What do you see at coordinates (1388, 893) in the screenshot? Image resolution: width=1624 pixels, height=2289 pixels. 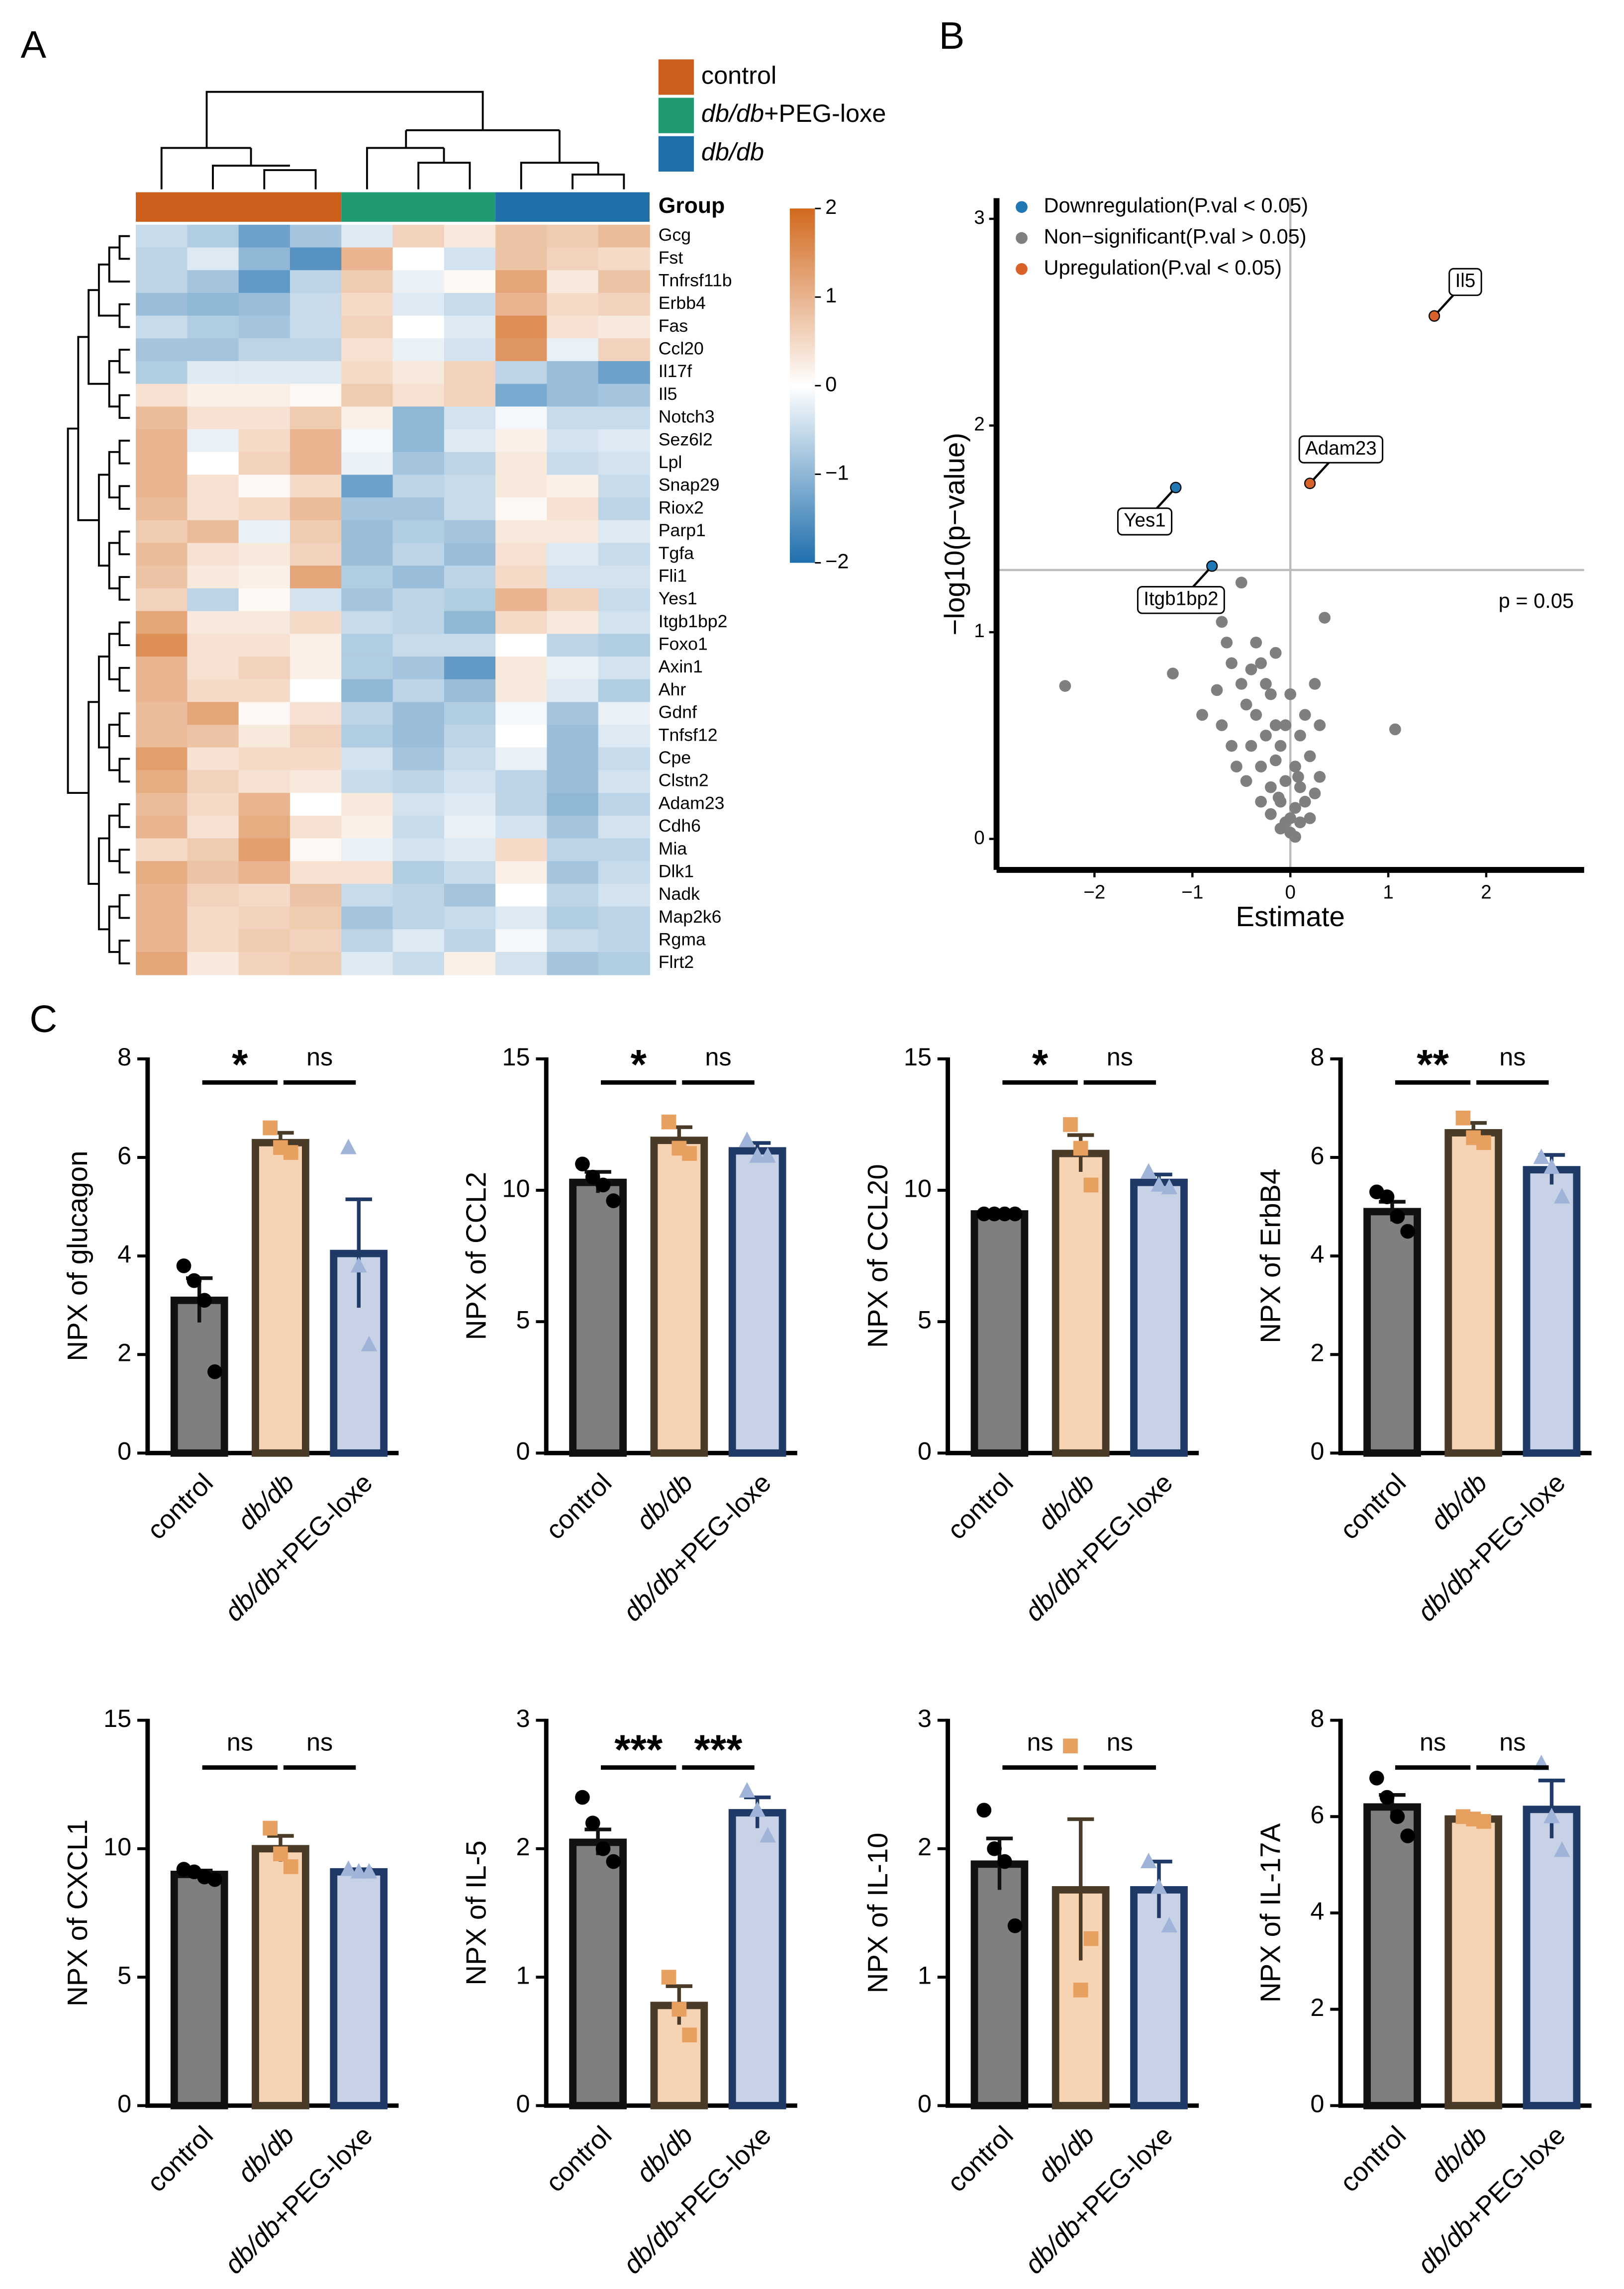 I see `x-tick-label: 1` at bounding box center [1388, 893].